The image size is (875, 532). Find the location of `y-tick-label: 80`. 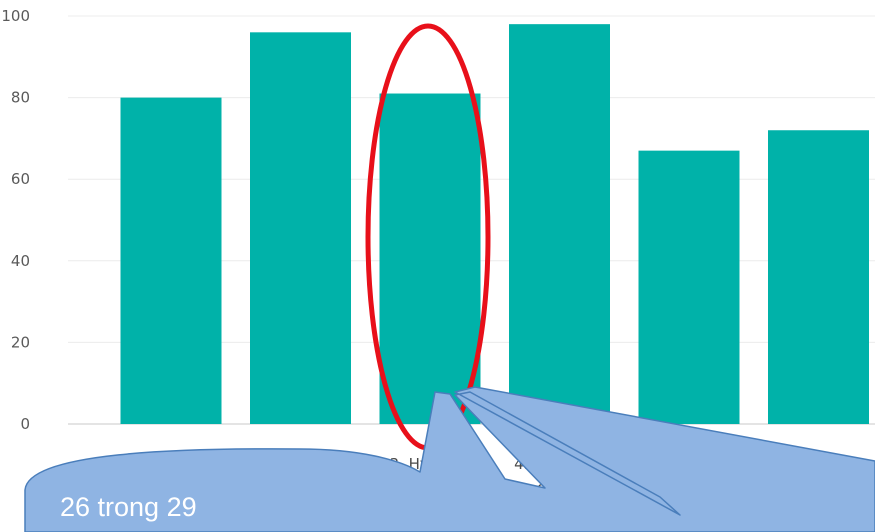

y-tick-label: 80 is located at coordinates (20, 98).